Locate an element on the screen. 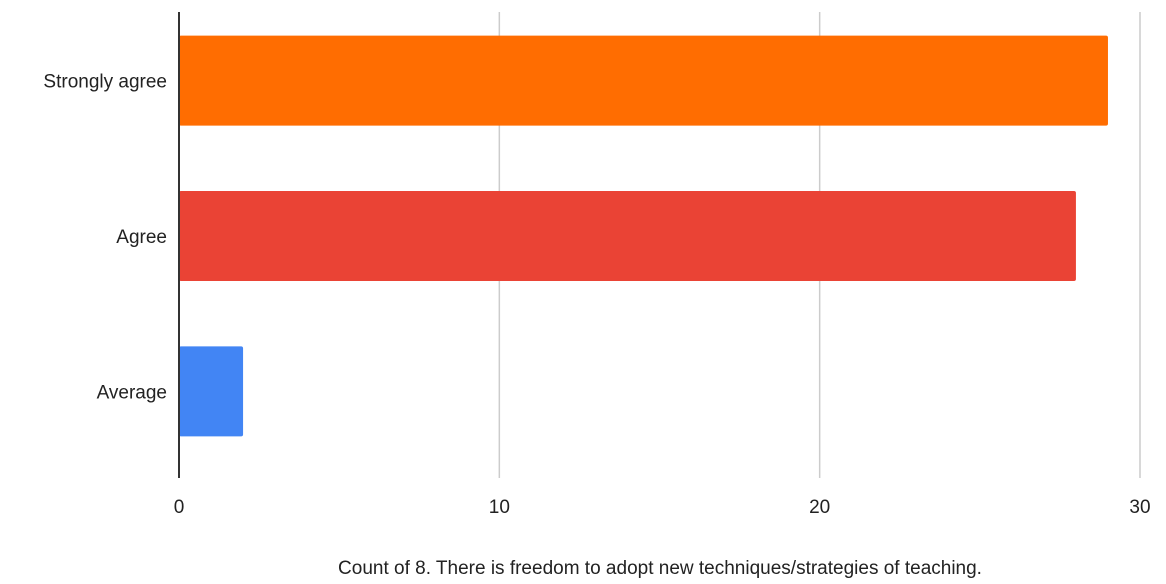 This screenshot has height=584, width=1166. x-axis-ticks: 0 10 20 30 is located at coordinates (662, 507).